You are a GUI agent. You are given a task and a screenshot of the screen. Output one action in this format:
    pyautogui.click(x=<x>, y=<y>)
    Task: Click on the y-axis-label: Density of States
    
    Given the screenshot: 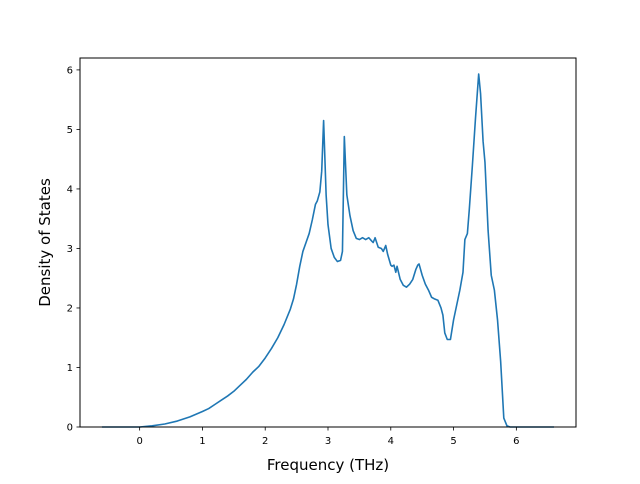 What is the action you would take?
    pyautogui.click(x=45, y=242)
    